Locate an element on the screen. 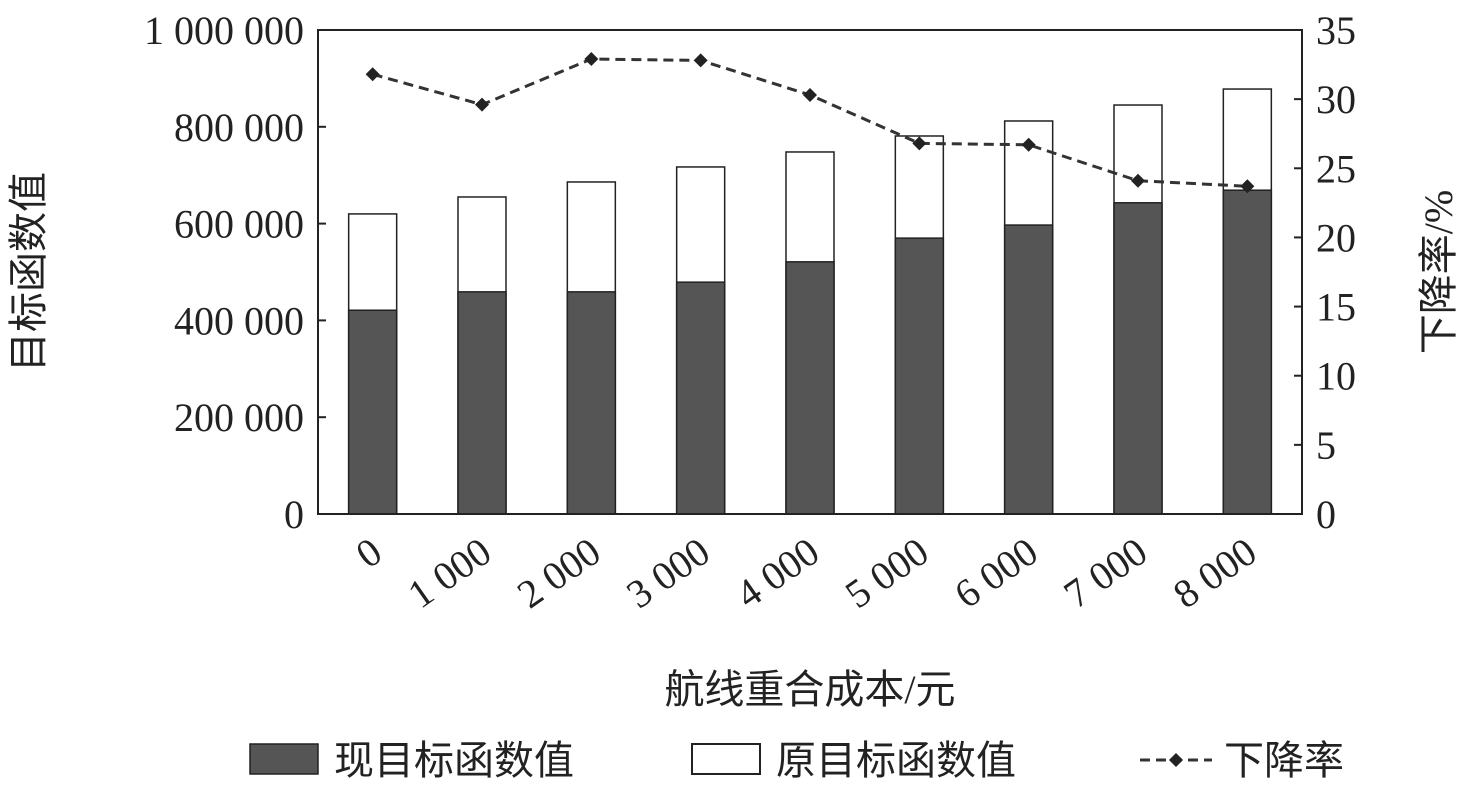 This screenshot has height=790, width=1476. y2-tick-label: 20 is located at coordinates (1336, 237).